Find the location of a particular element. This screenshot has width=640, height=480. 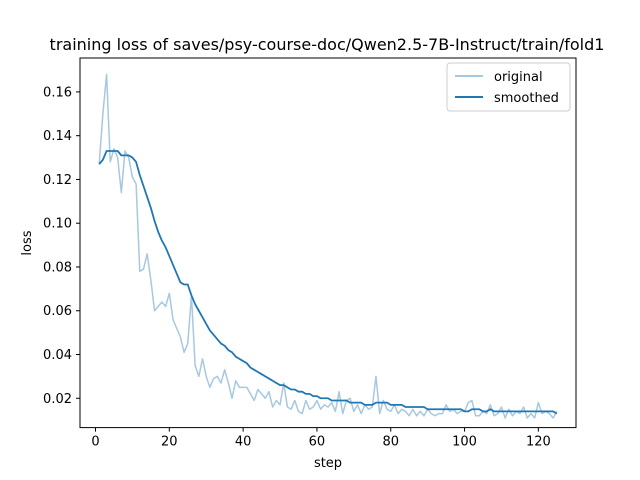

y-tick-label: 0.04 is located at coordinates (57, 355).